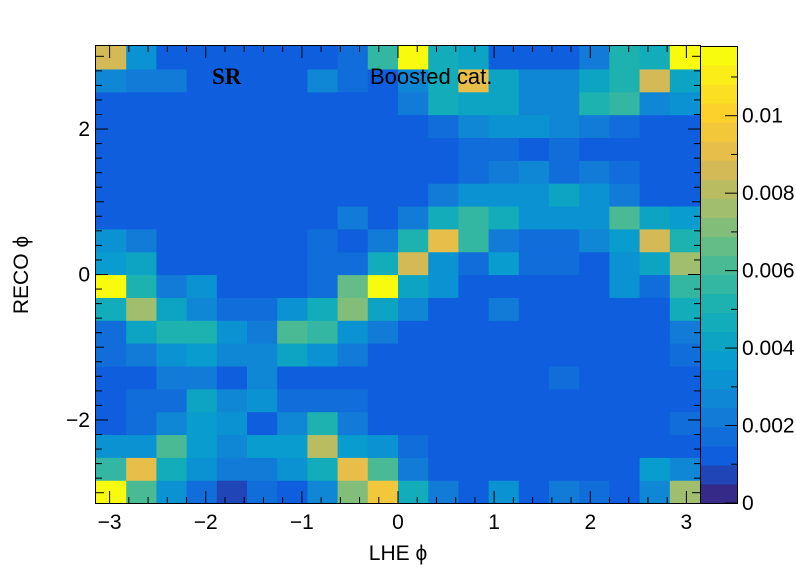  What do you see at coordinates (227, 76) in the screenshot?
I see `annotation-sr: SR` at bounding box center [227, 76].